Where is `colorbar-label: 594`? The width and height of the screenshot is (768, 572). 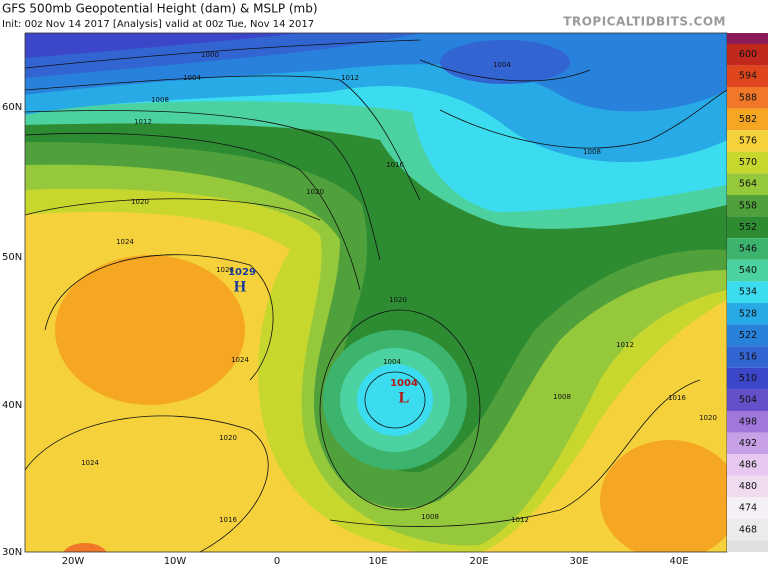 colorbar-label: 594 is located at coordinates (748, 76).